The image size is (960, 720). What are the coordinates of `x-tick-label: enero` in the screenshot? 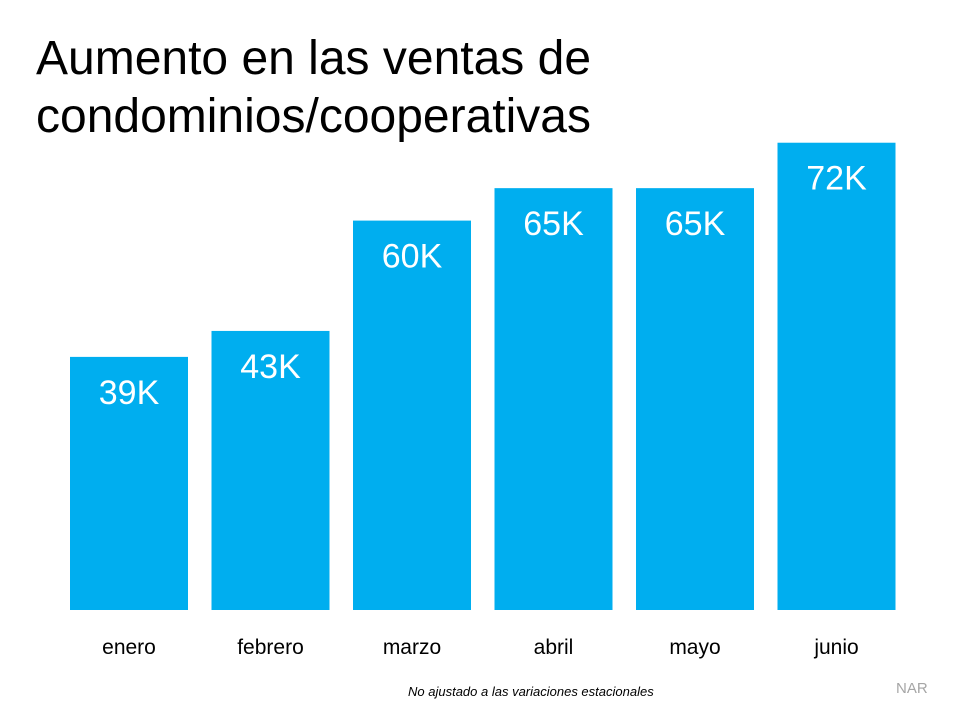 It's located at (129, 647).